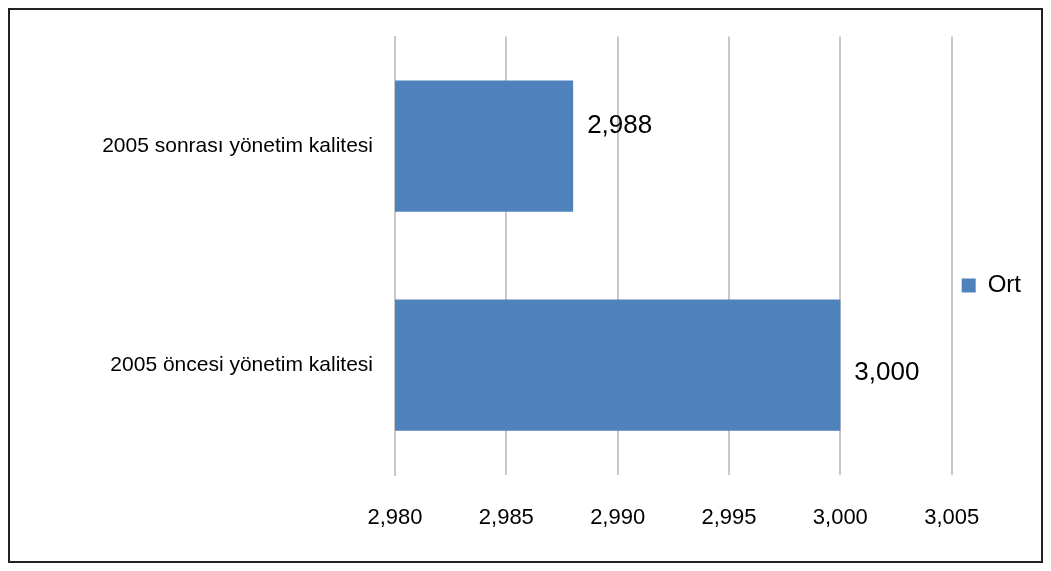 The image size is (1051, 571). What do you see at coordinates (237, 144) in the screenshot?
I see `y-tick-label: 2005 sonrası yönetim kalitesi` at bounding box center [237, 144].